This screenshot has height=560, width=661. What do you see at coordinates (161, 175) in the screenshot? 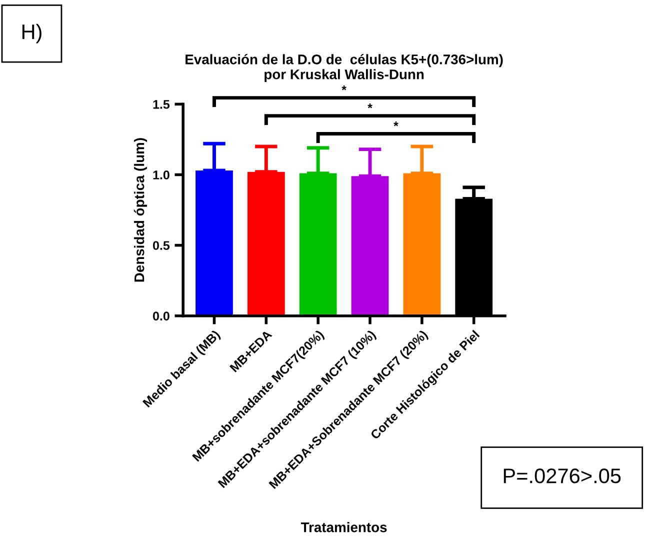
I see `y-tick-label: 1.0` at bounding box center [161, 175].